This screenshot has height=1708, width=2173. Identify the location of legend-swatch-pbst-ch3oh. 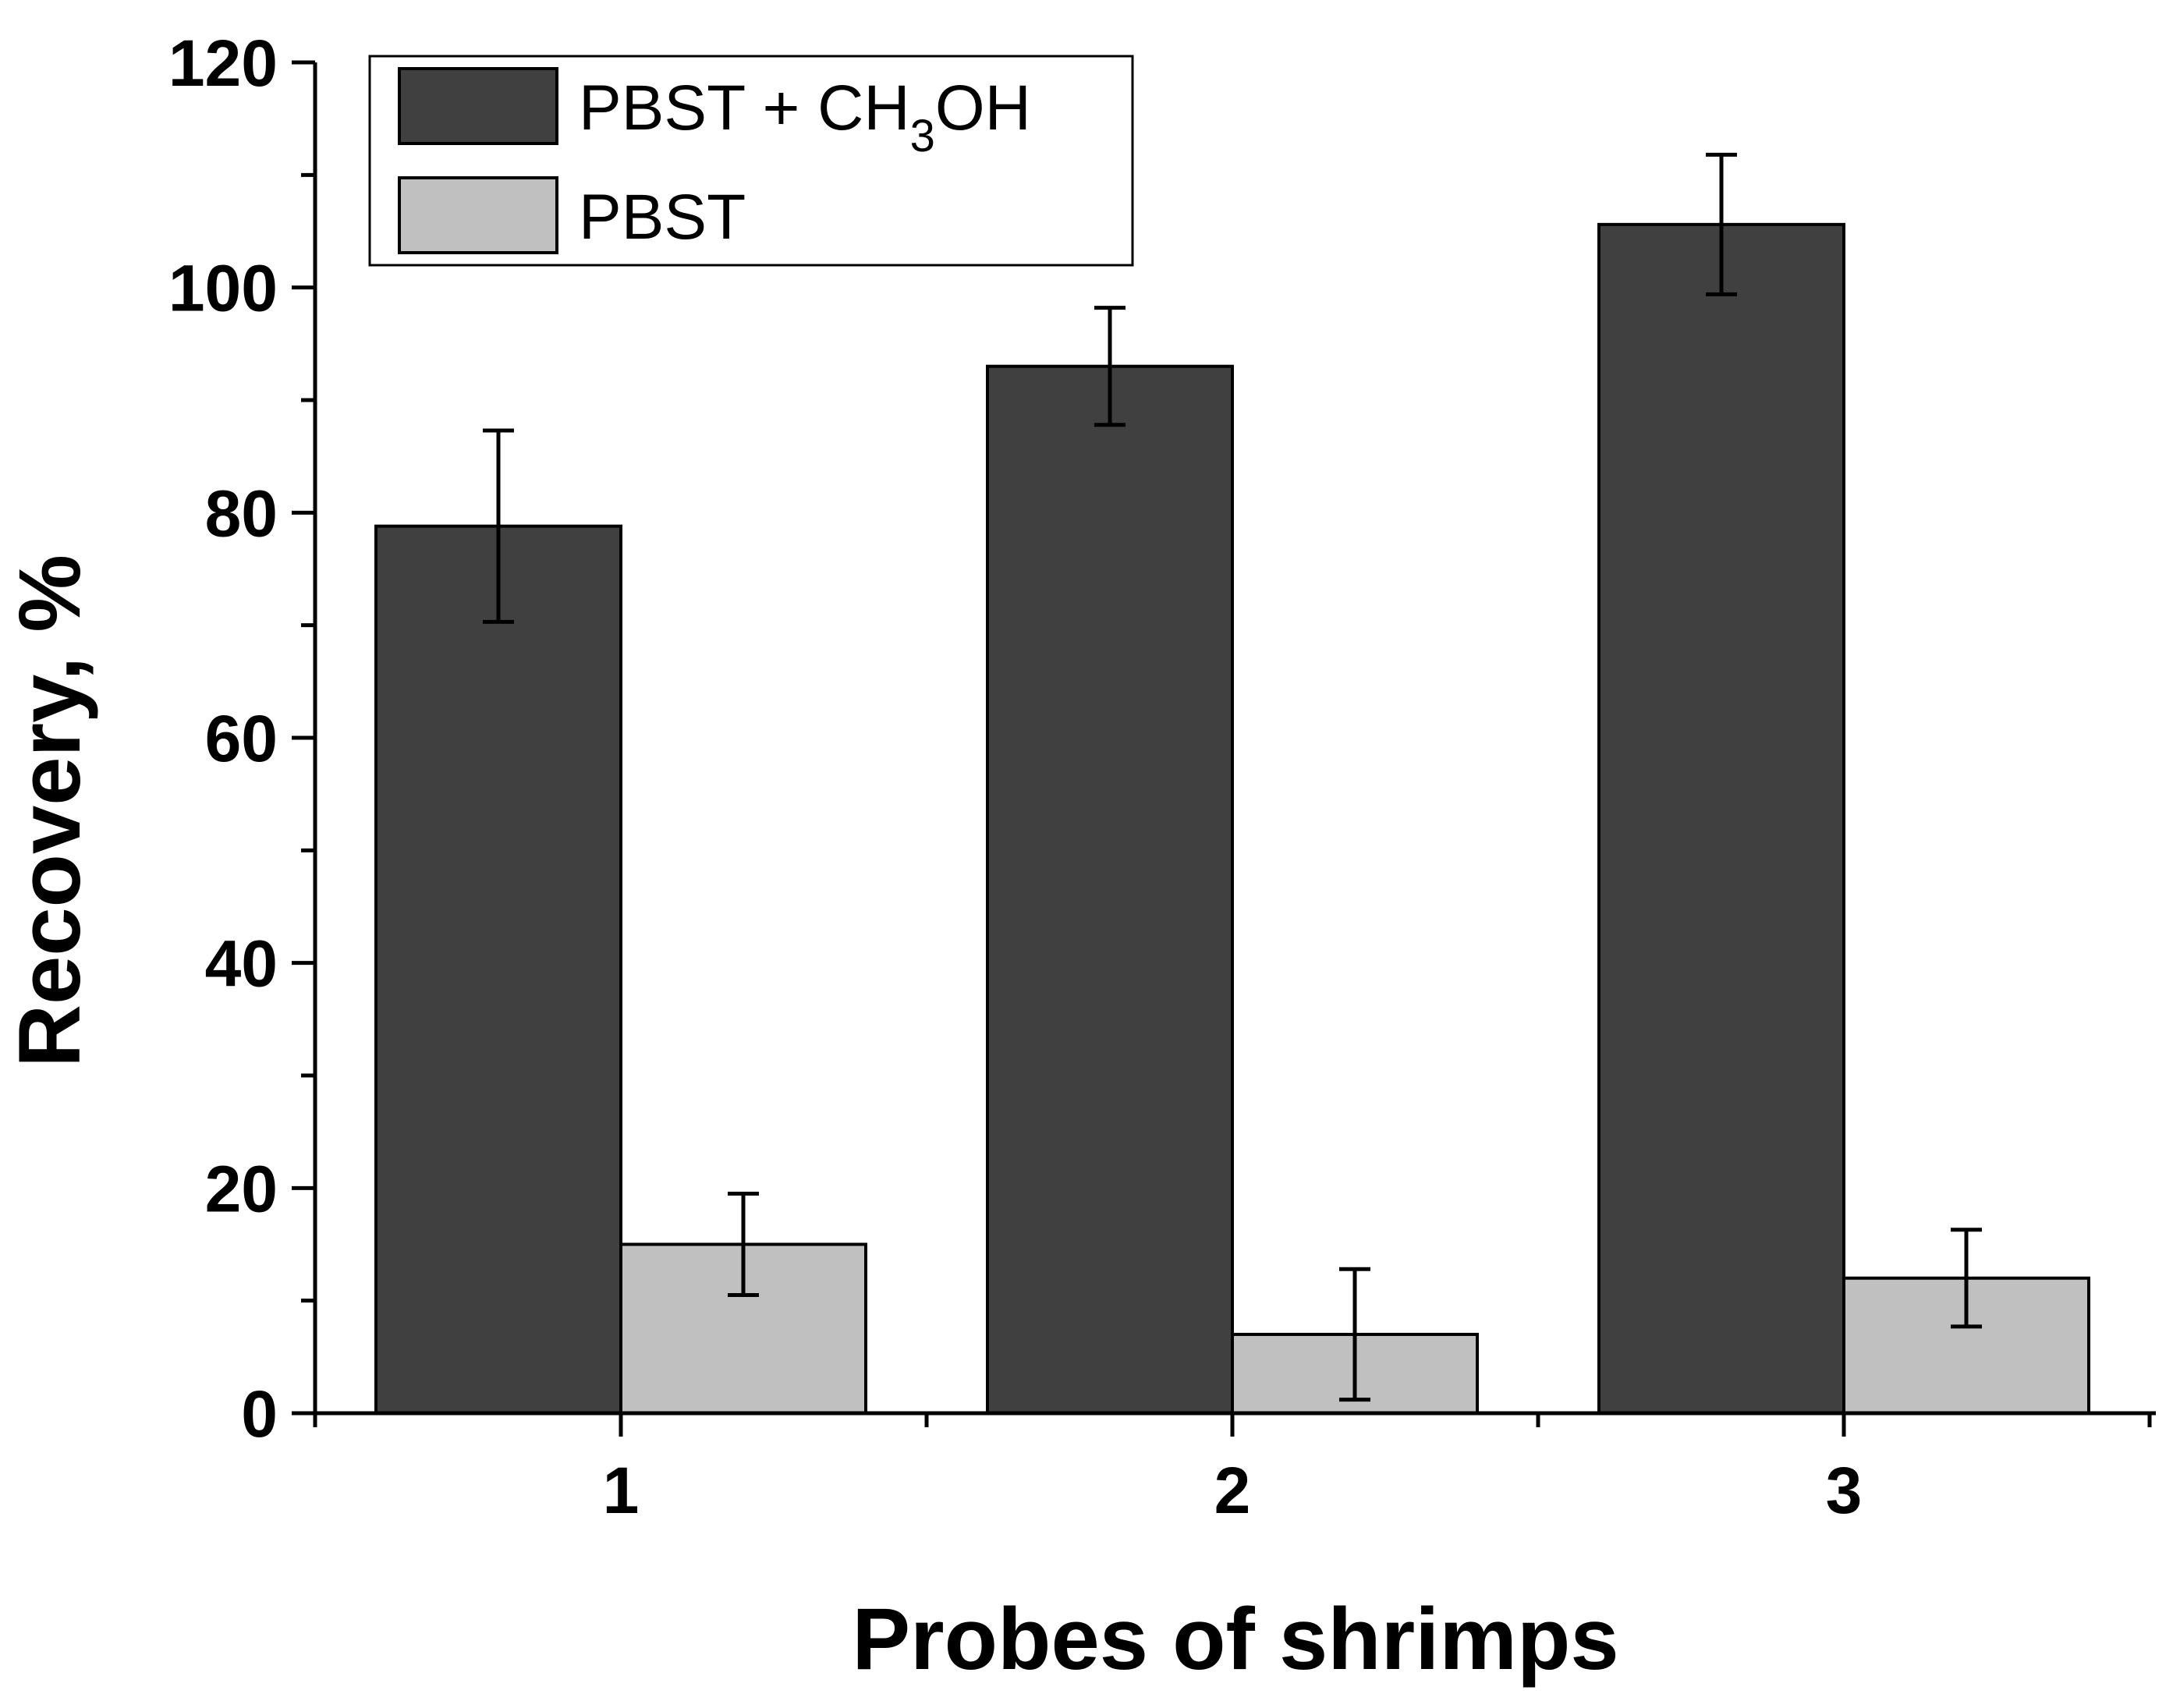
(478, 106).